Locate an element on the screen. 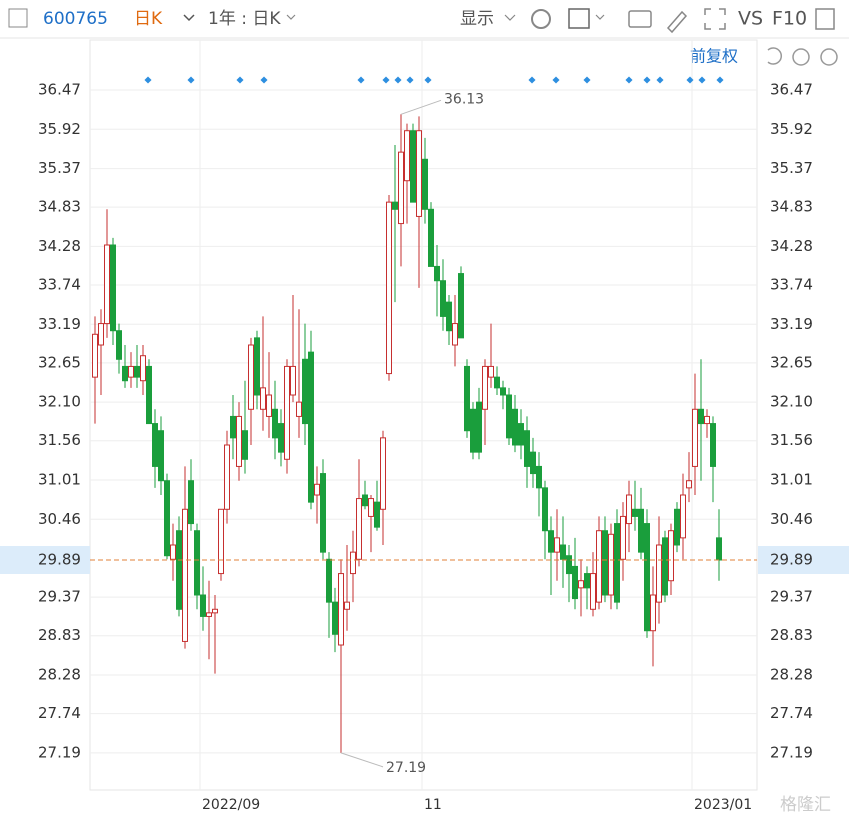 The image size is (849, 829). adjust-button: 前复权 is located at coordinates (714, 56).